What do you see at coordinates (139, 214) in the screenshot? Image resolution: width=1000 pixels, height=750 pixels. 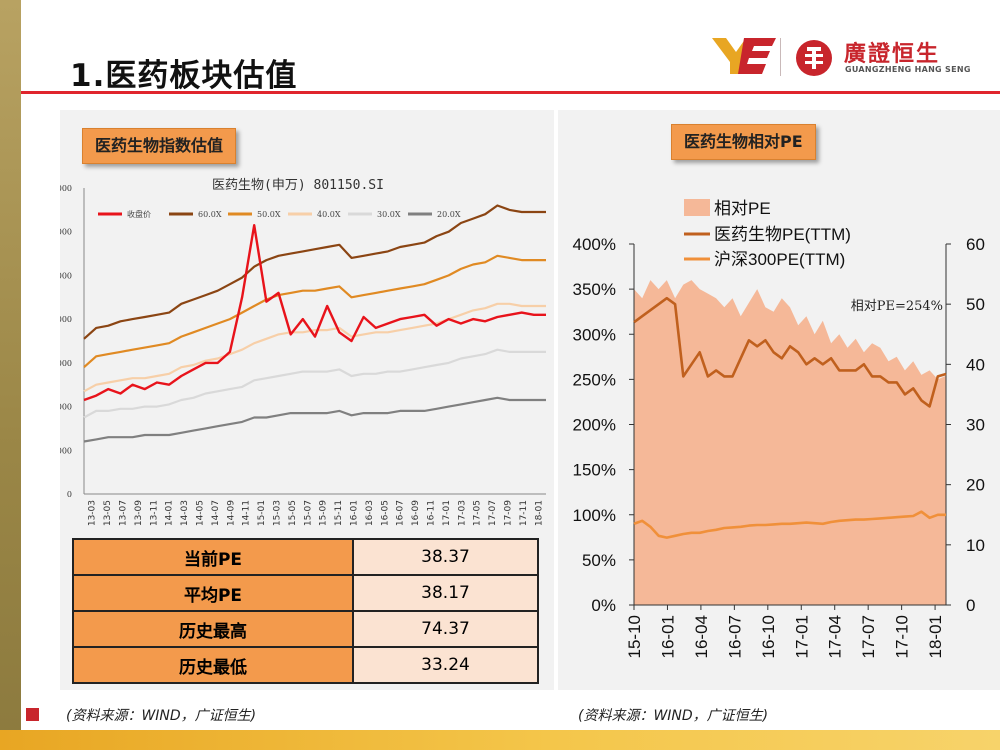 I see `legend-label: 收盘价` at bounding box center [139, 214].